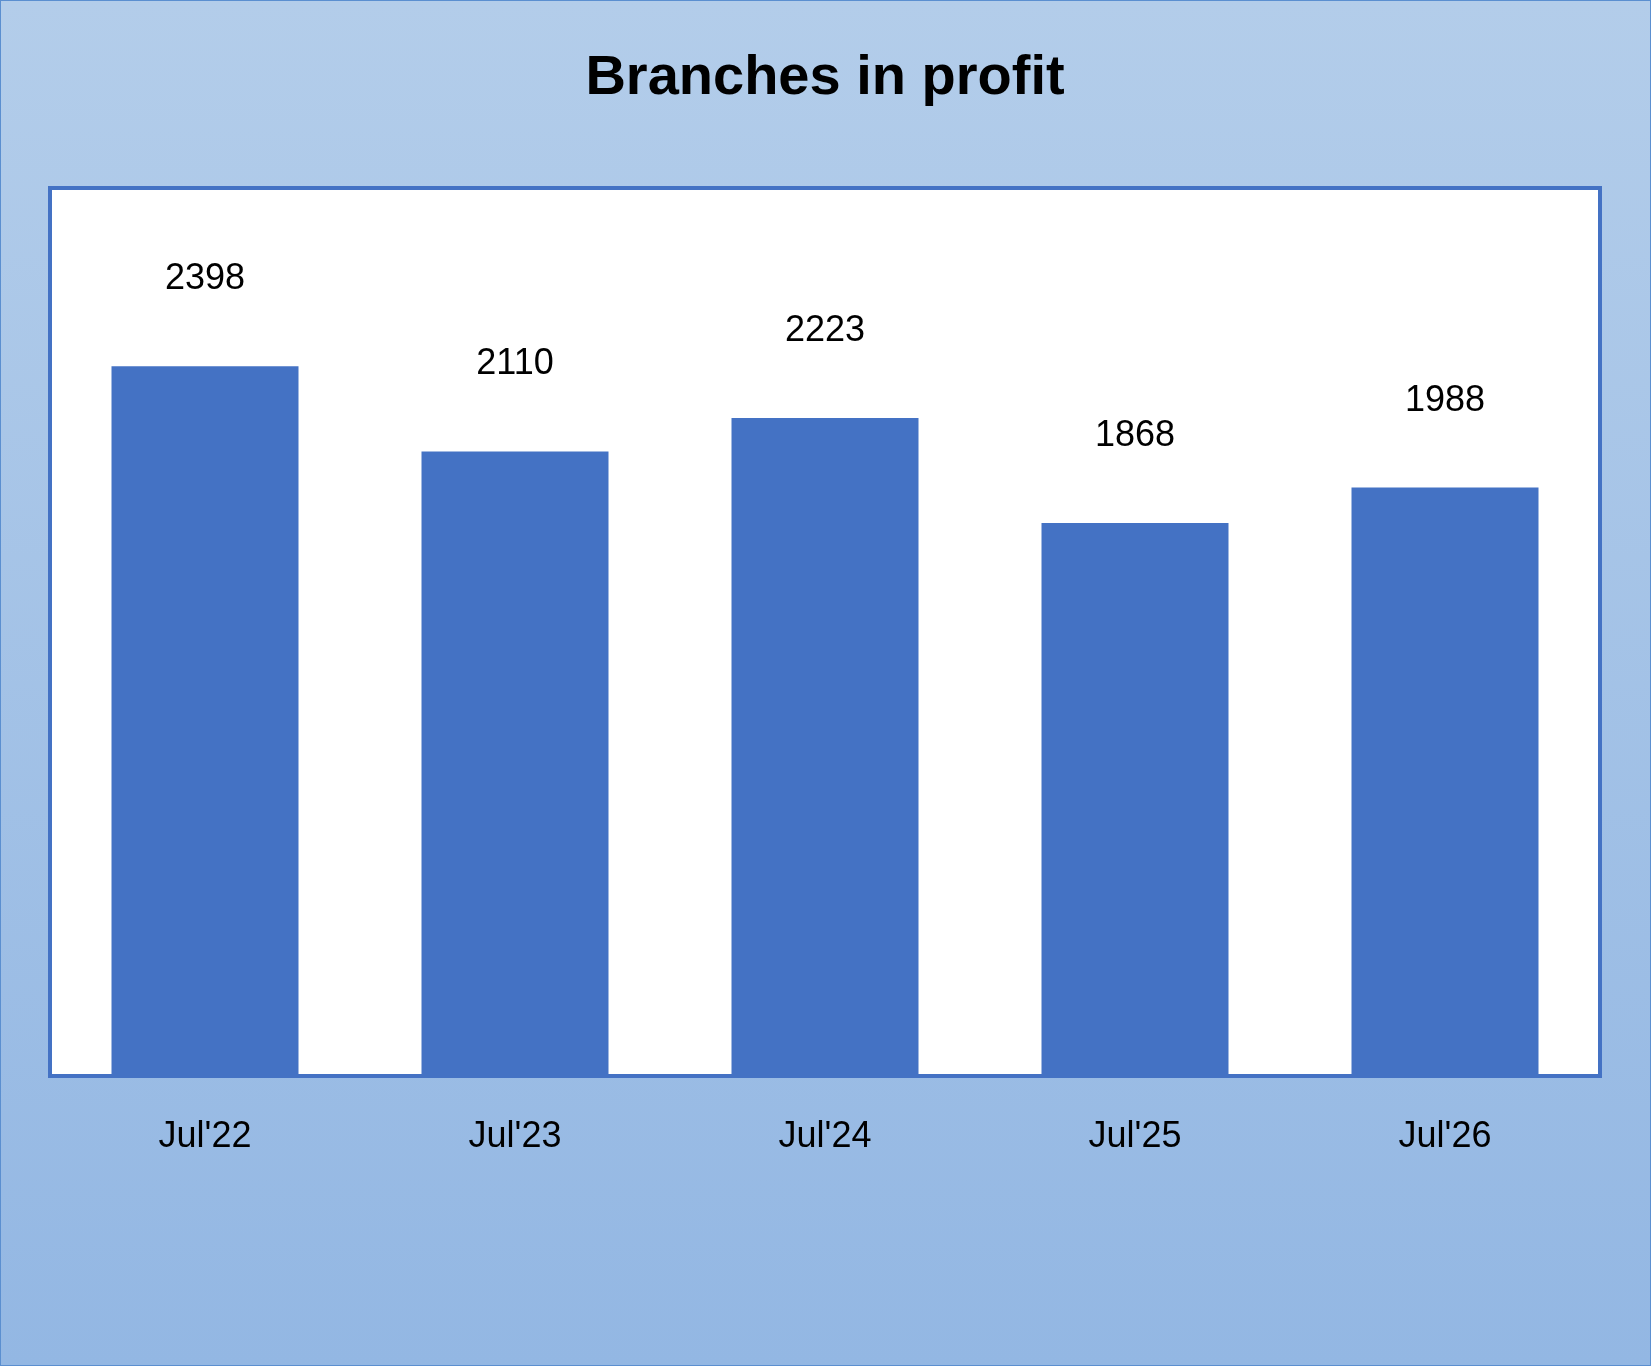 Image resolution: width=1651 pixels, height=1366 pixels. Describe the element at coordinates (205, 277) in the screenshot. I see `data-label: 2398` at that location.